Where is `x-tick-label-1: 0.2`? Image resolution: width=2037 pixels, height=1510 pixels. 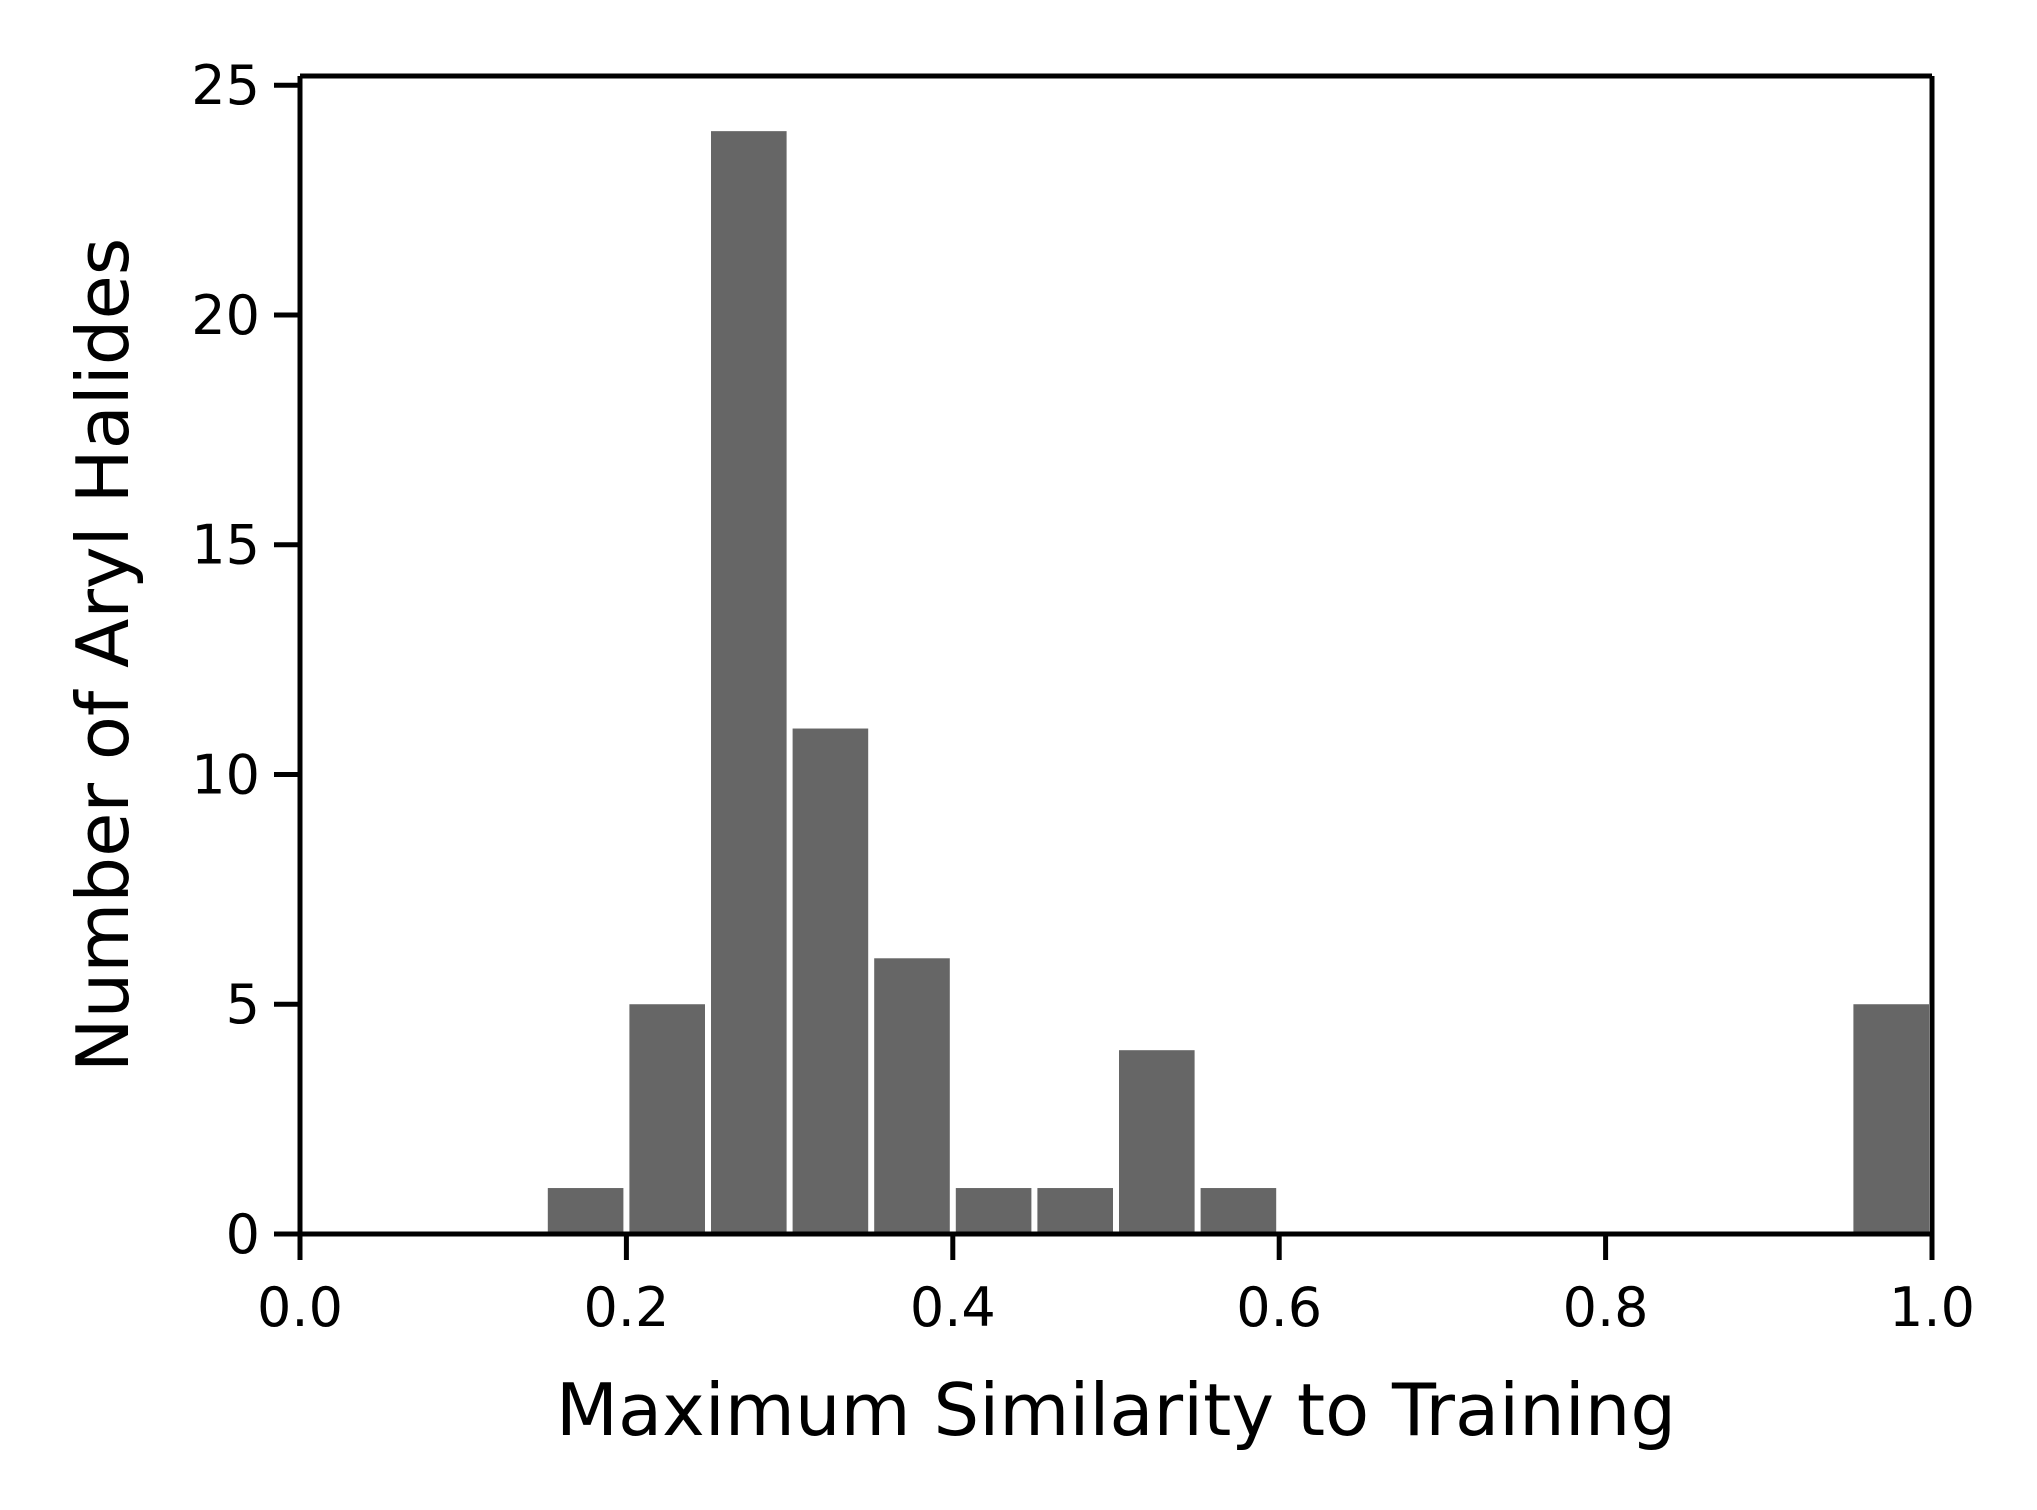
x-tick-label-1: 0.2 is located at coordinates (626, 1307).